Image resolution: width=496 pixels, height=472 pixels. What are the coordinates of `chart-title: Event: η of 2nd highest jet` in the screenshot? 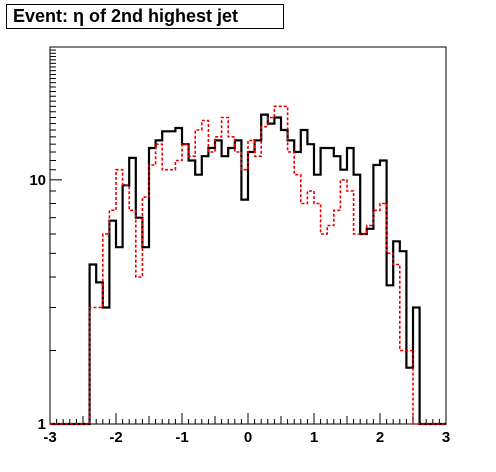 It's located at (145, 16).